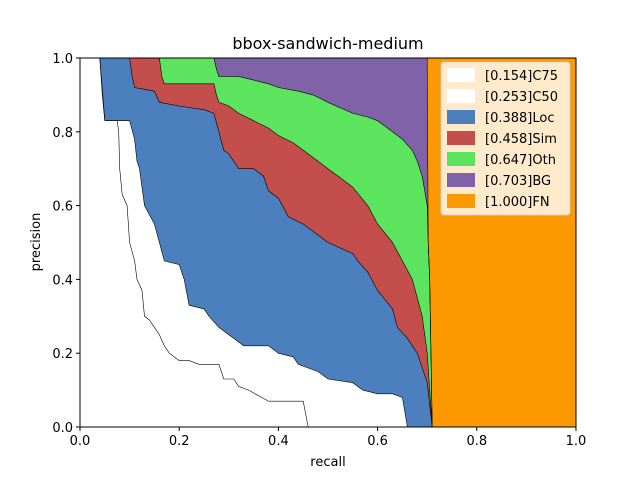 The height and width of the screenshot is (480, 640). What do you see at coordinates (327, 43) in the screenshot?
I see `chart-title: bbox-sandwich-medium` at bounding box center [327, 43].